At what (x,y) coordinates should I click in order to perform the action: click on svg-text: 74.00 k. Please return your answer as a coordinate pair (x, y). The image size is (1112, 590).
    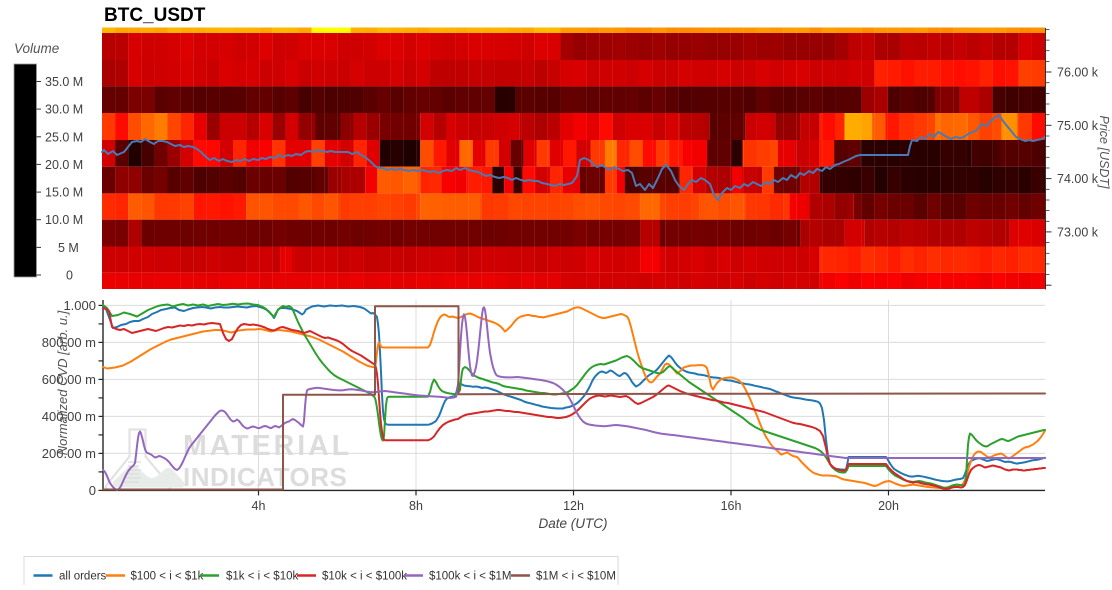
    Looking at the image, I should click on (1078, 179).